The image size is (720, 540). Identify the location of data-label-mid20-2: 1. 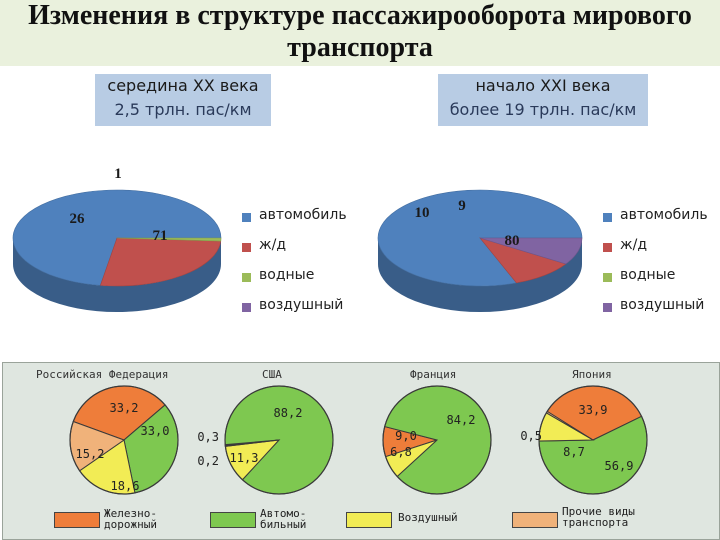
(118, 174).